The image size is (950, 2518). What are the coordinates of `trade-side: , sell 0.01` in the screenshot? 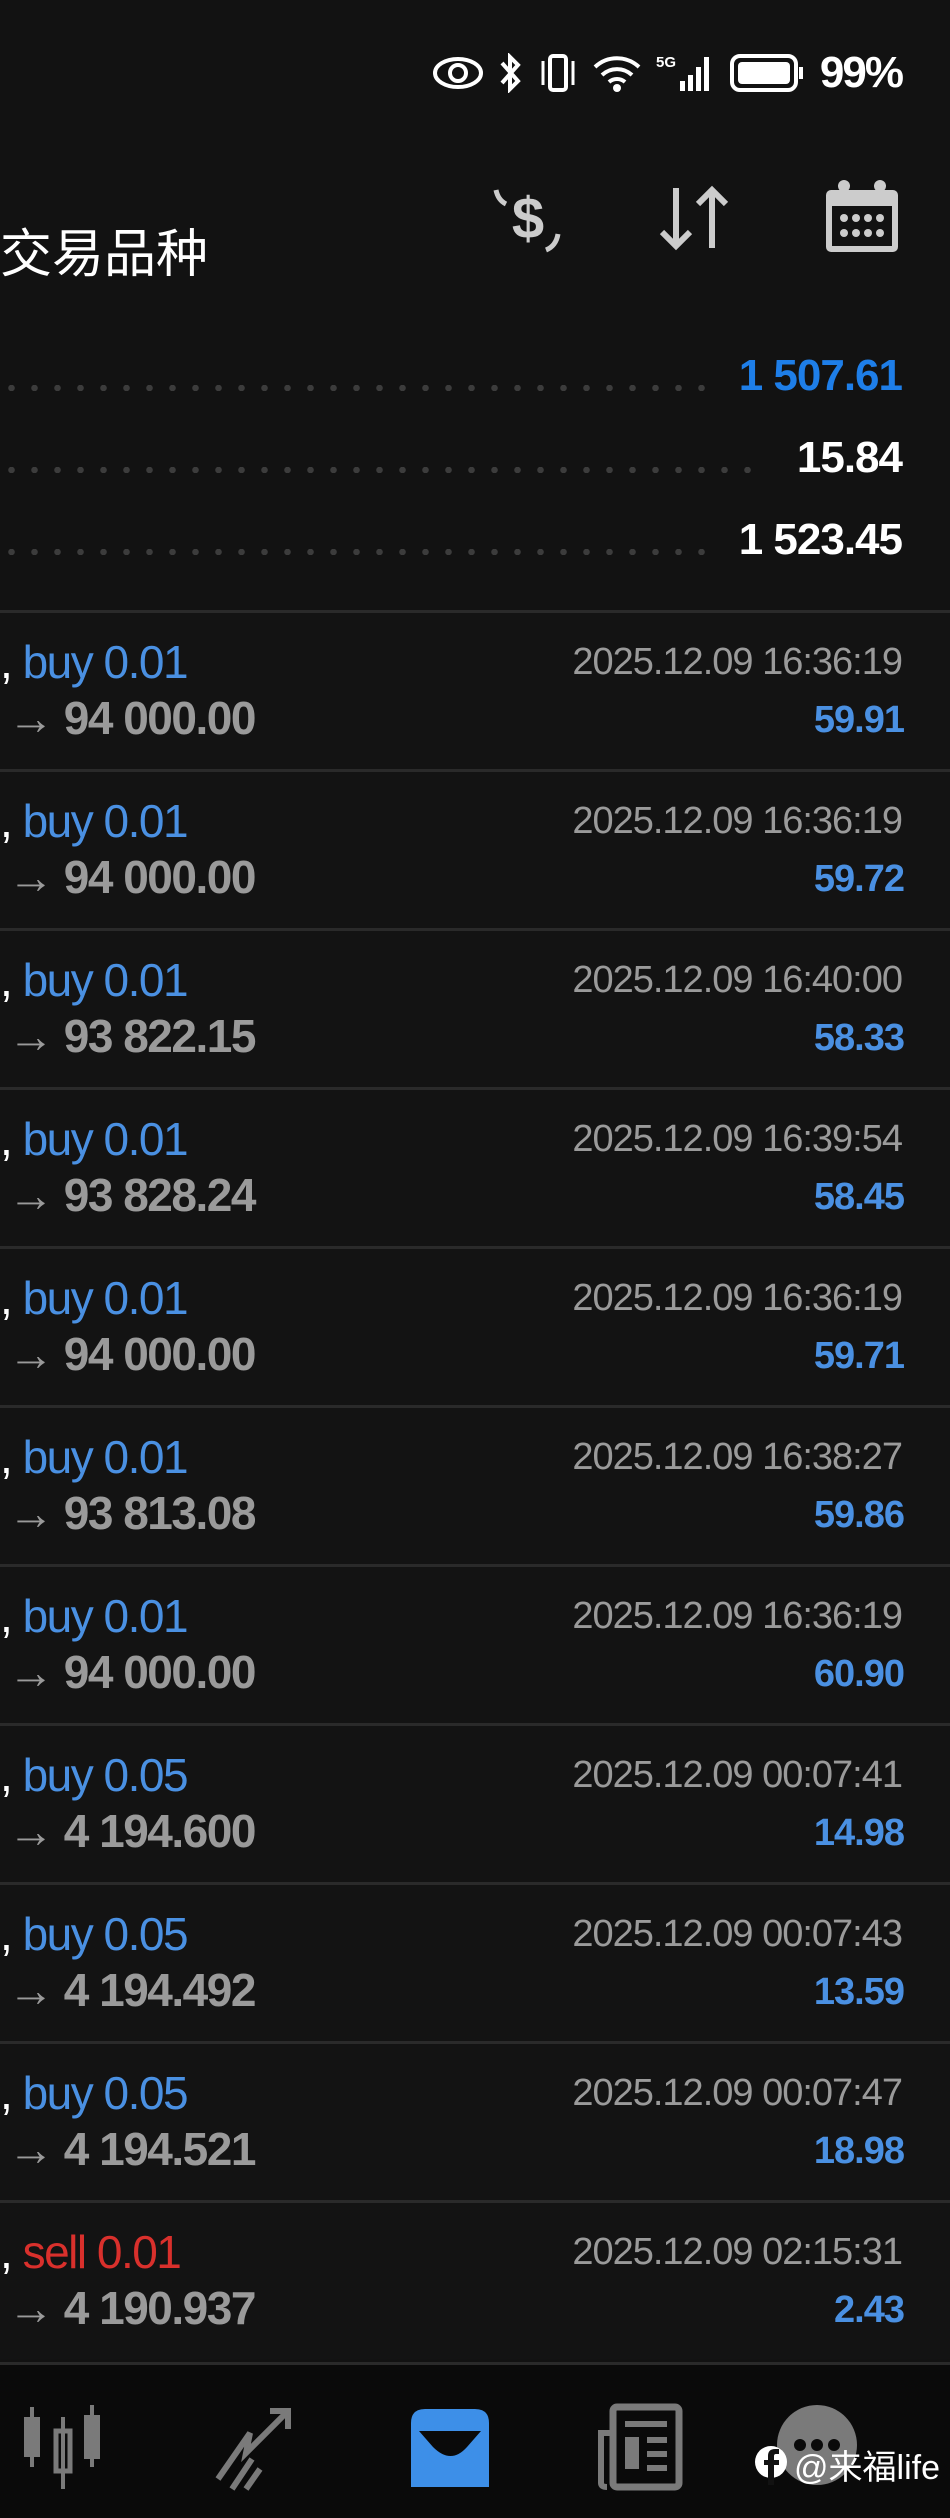 It's located at (91, 2252).